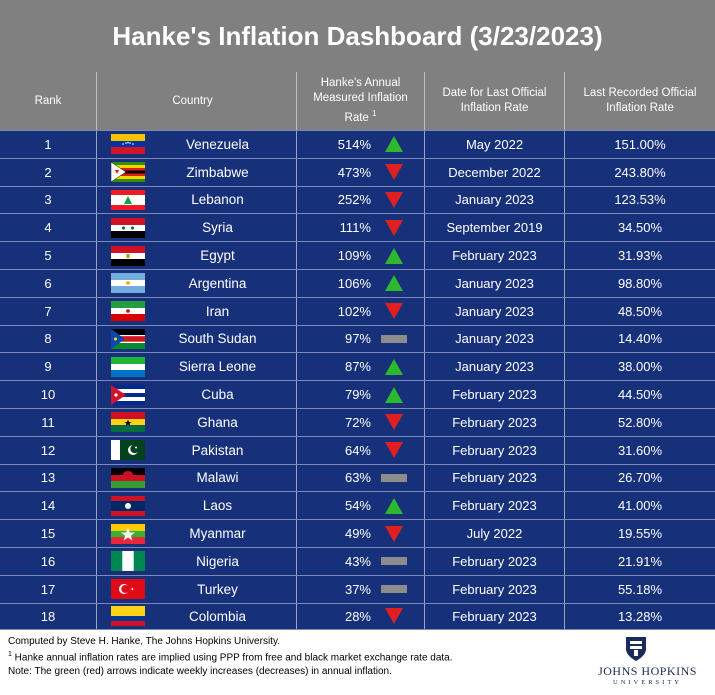 This screenshot has width=715, height=695. Describe the element at coordinates (48, 450) in the screenshot. I see `rank-cell: 12` at that location.